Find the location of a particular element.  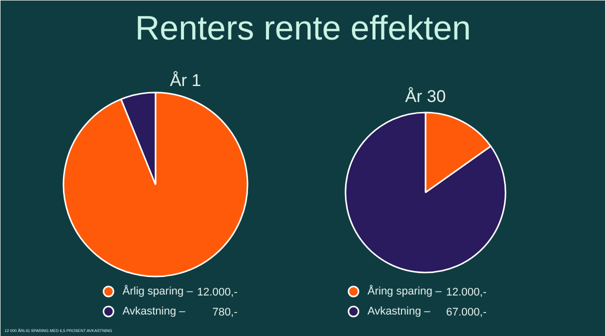

legend-label: Åring sparing – is located at coordinates (405, 291).